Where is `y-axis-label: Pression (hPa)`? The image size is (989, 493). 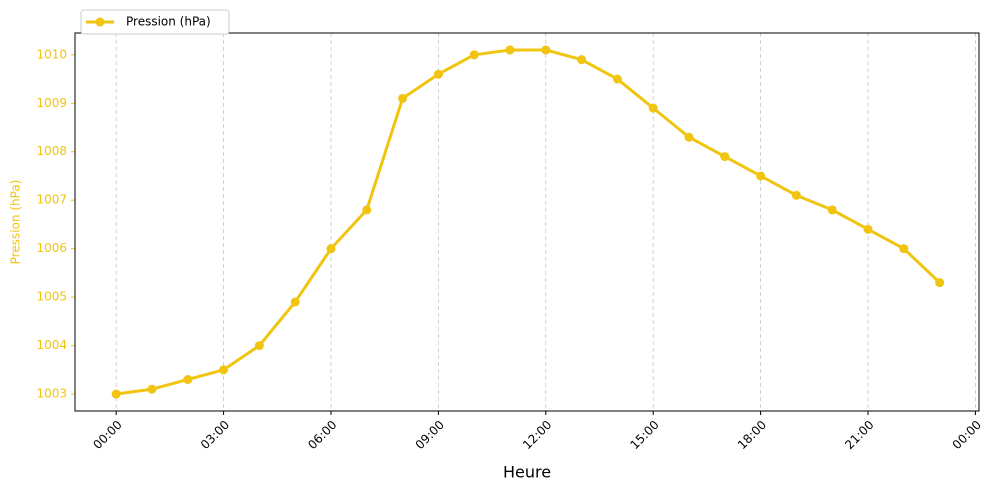
y-axis-label: Pression (hPa) is located at coordinates (16, 222).